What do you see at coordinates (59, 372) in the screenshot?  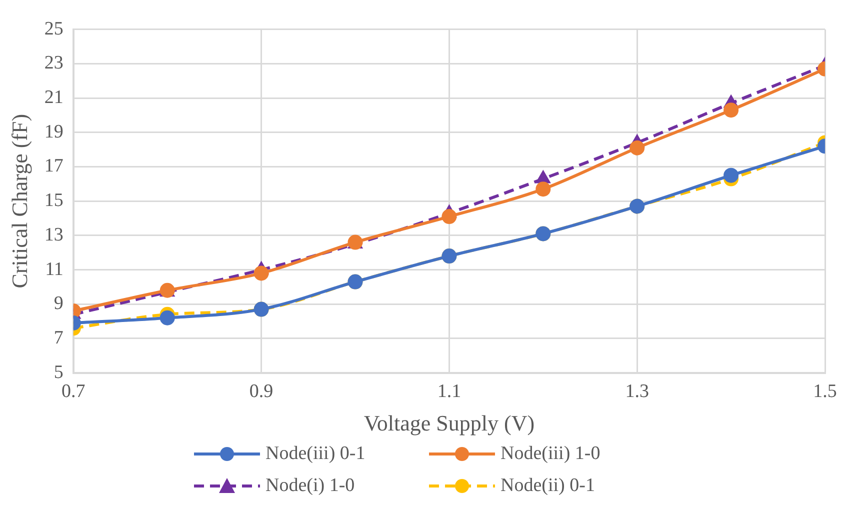 I see `y-tick-label: 5` at bounding box center [59, 372].